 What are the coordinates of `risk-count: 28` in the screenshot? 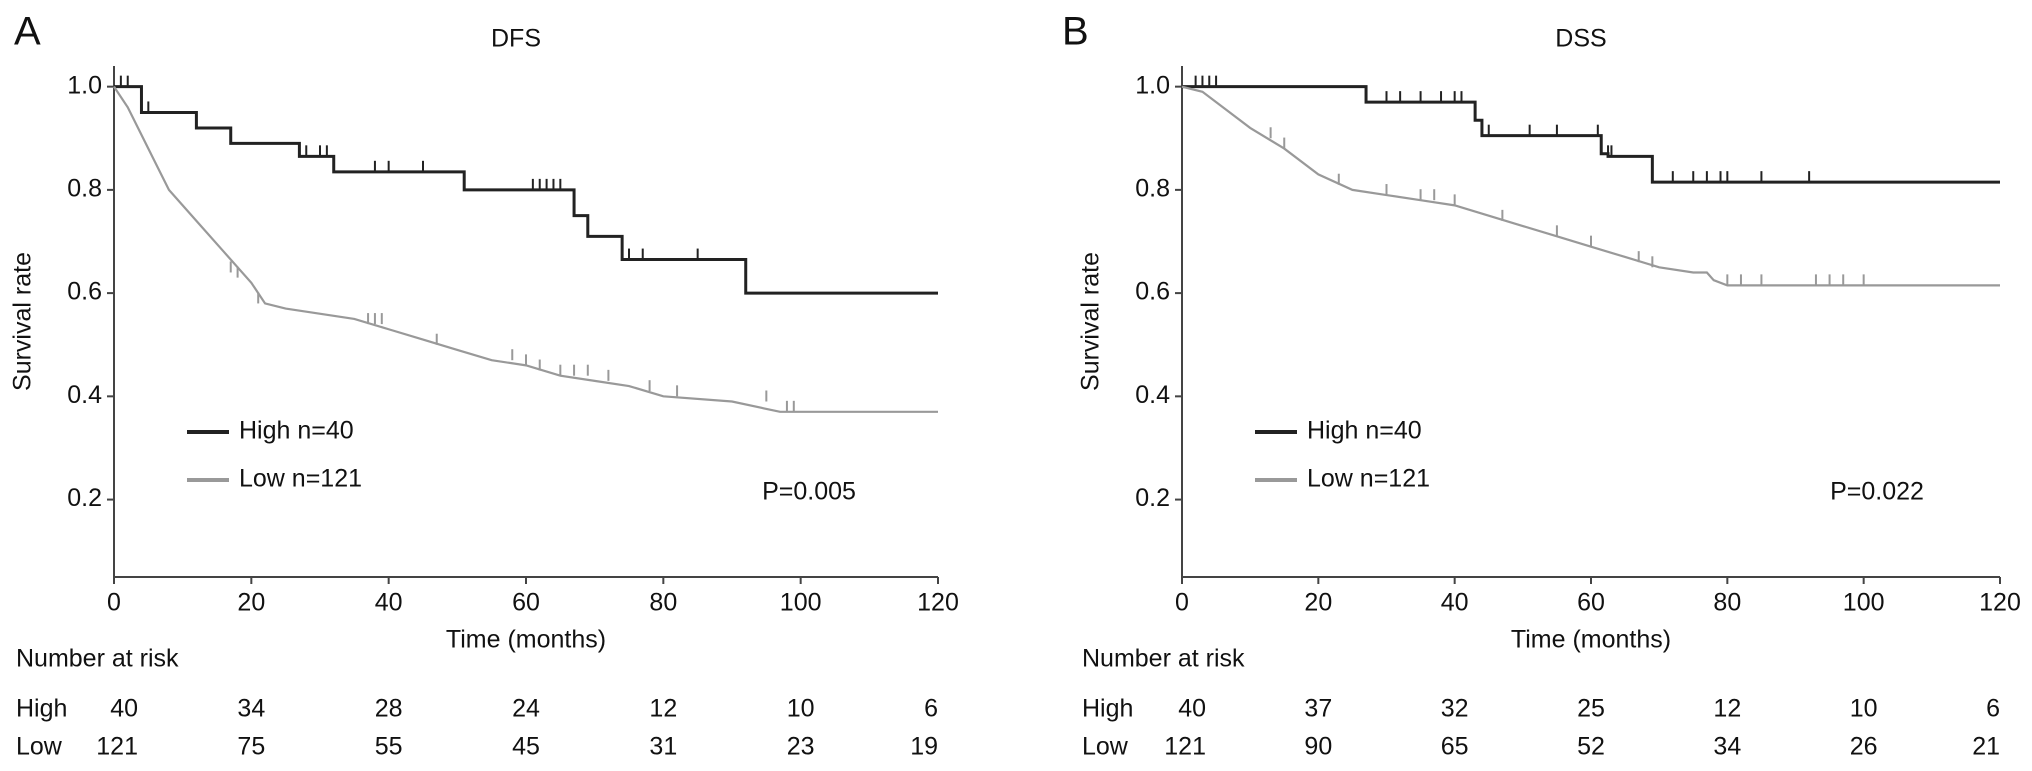 It's located at (389, 709).